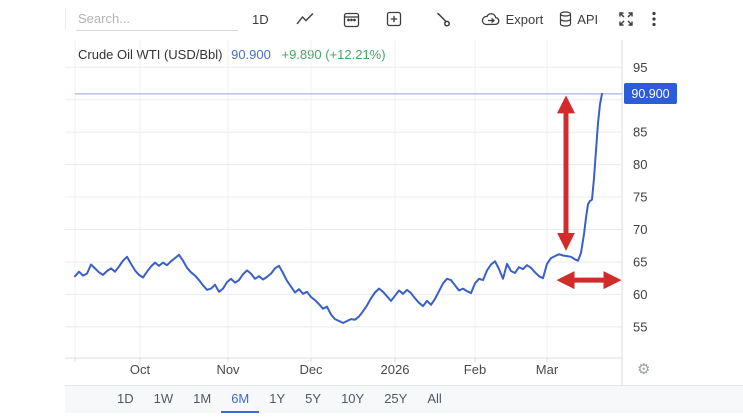 This screenshot has width=743, height=418. I want to click on api-label: API, so click(588, 19).